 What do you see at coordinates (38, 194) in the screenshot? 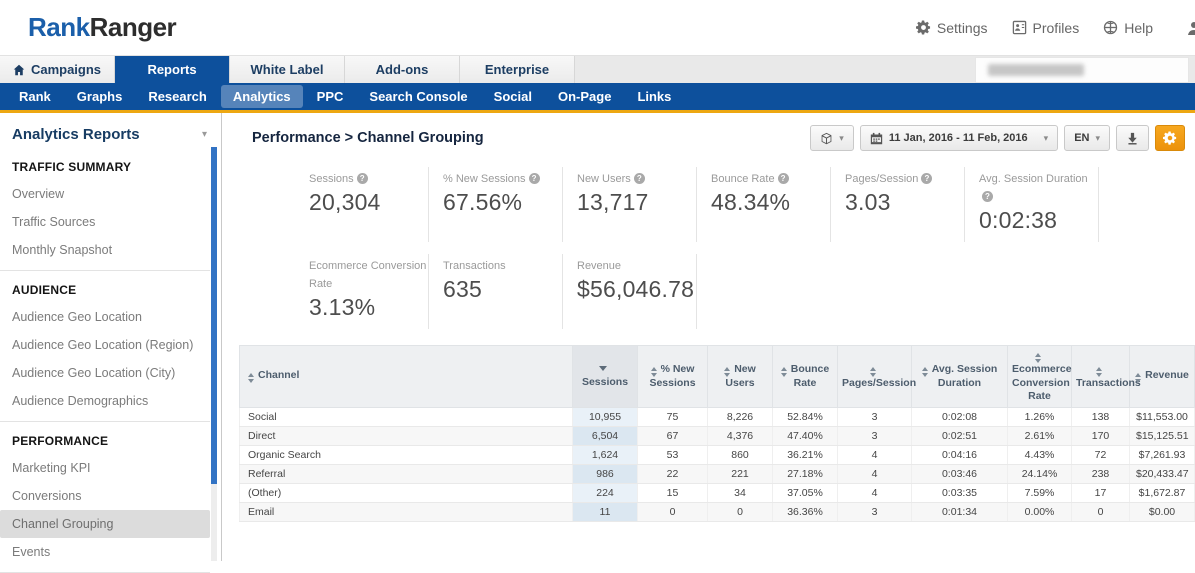
I see `sidebar-item-overview: Overview` at bounding box center [38, 194].